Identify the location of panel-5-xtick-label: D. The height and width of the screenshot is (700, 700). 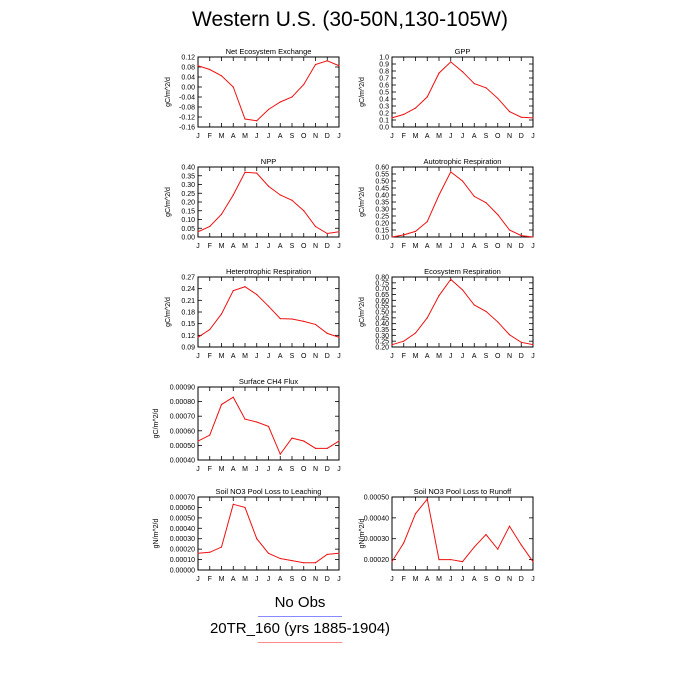
(327, 356).